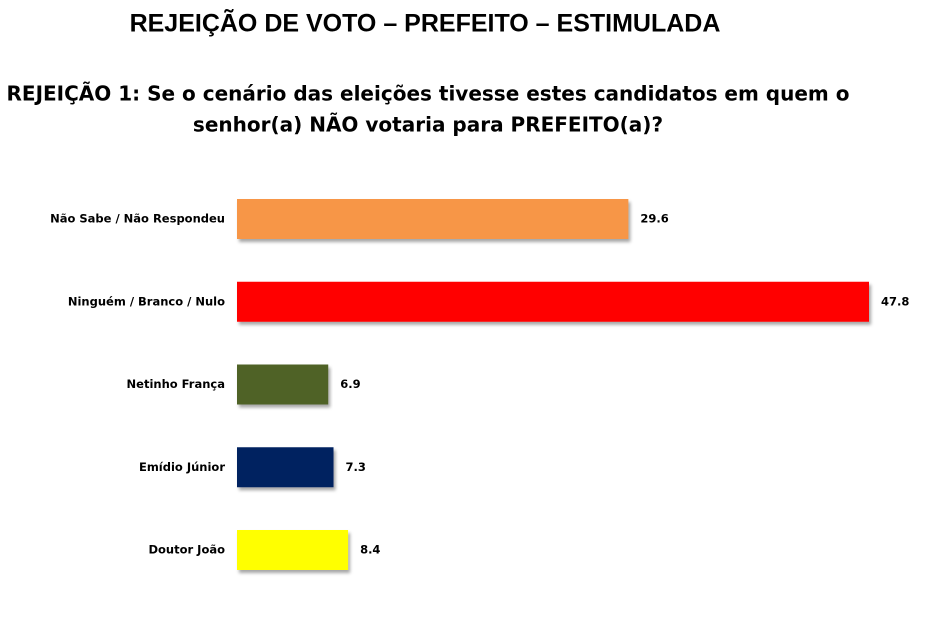 The height and width of the screenshot is (631, 932). Describe the element at coordinates (182, 467) in the screenshot. I see `category-label: Emídio Júnior` at that location.